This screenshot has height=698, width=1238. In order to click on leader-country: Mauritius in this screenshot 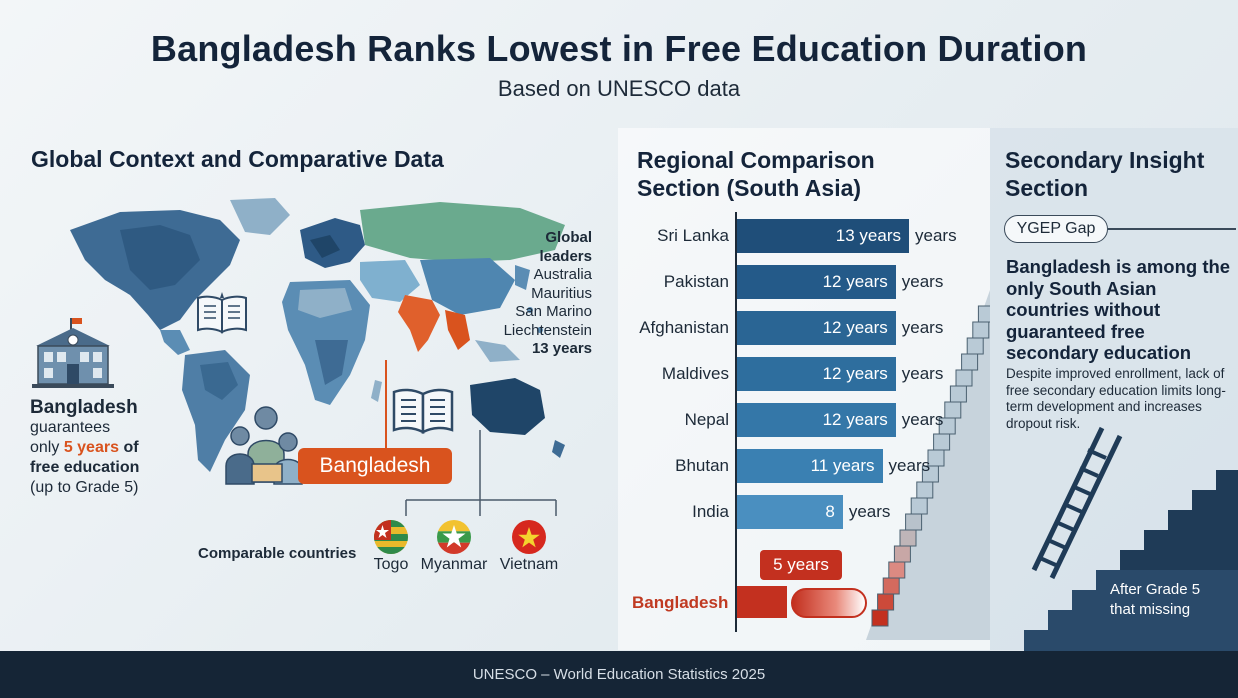, I will do `click(561, 293)`.